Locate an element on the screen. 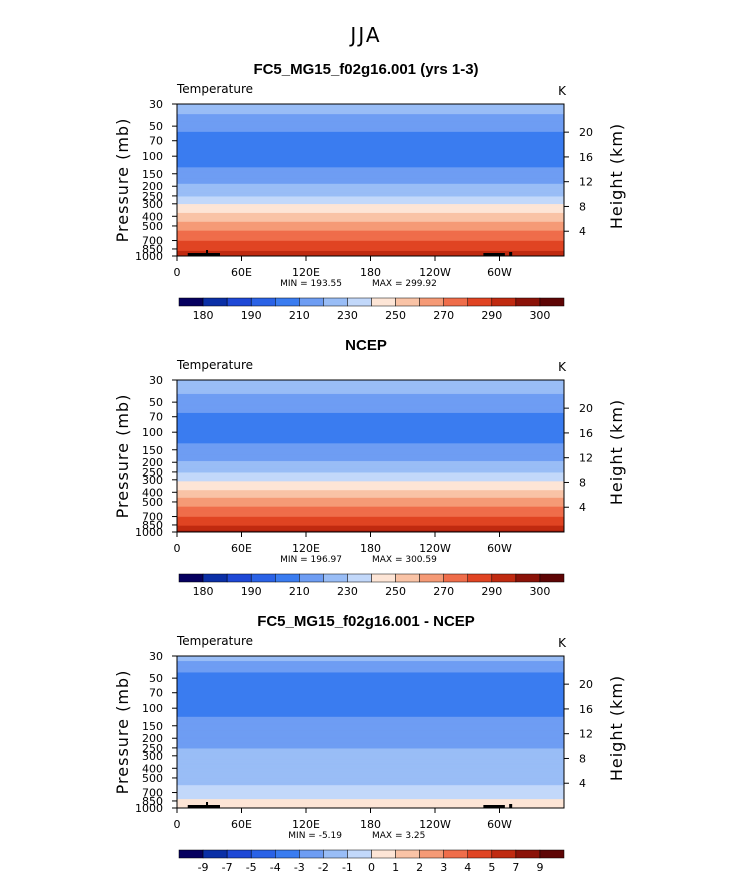 The image size is (733, 872). height-tick-label: 16 is located at coordinates (586, 433).